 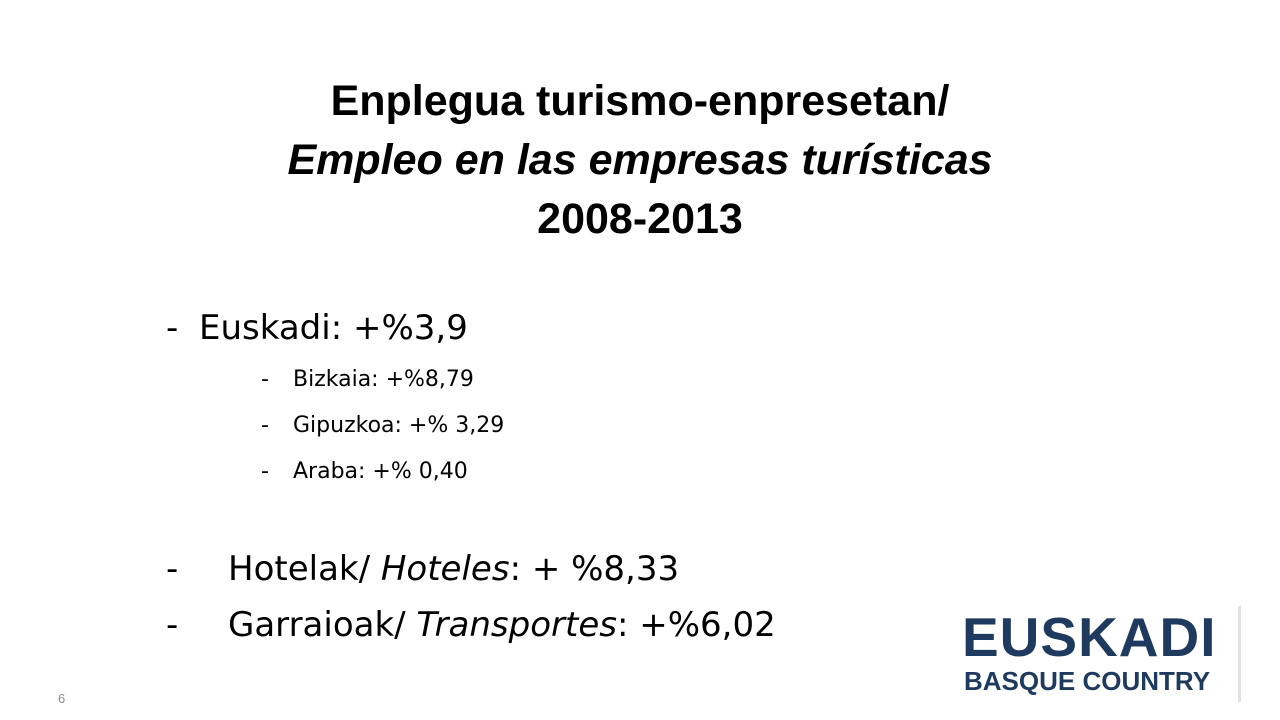 I want to click on logo-line-2: BASQUE COUNTRY, so click(x=1087, y=681).